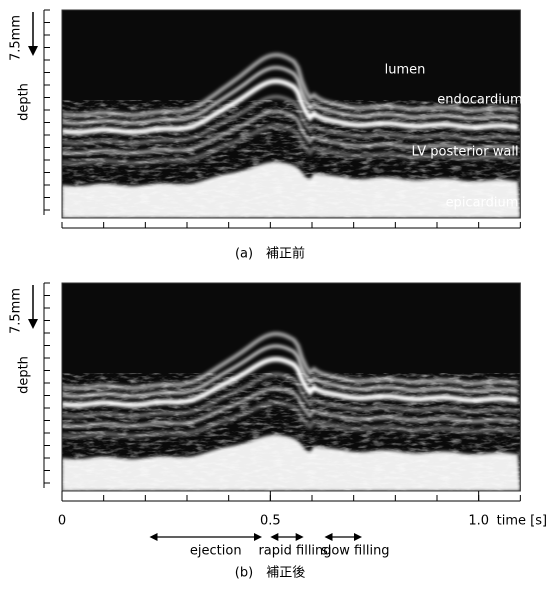  What do you see at coordinates (216, 551) in the screenshot?
I see `phase-label: ejection` at bounding box center [216, 551].